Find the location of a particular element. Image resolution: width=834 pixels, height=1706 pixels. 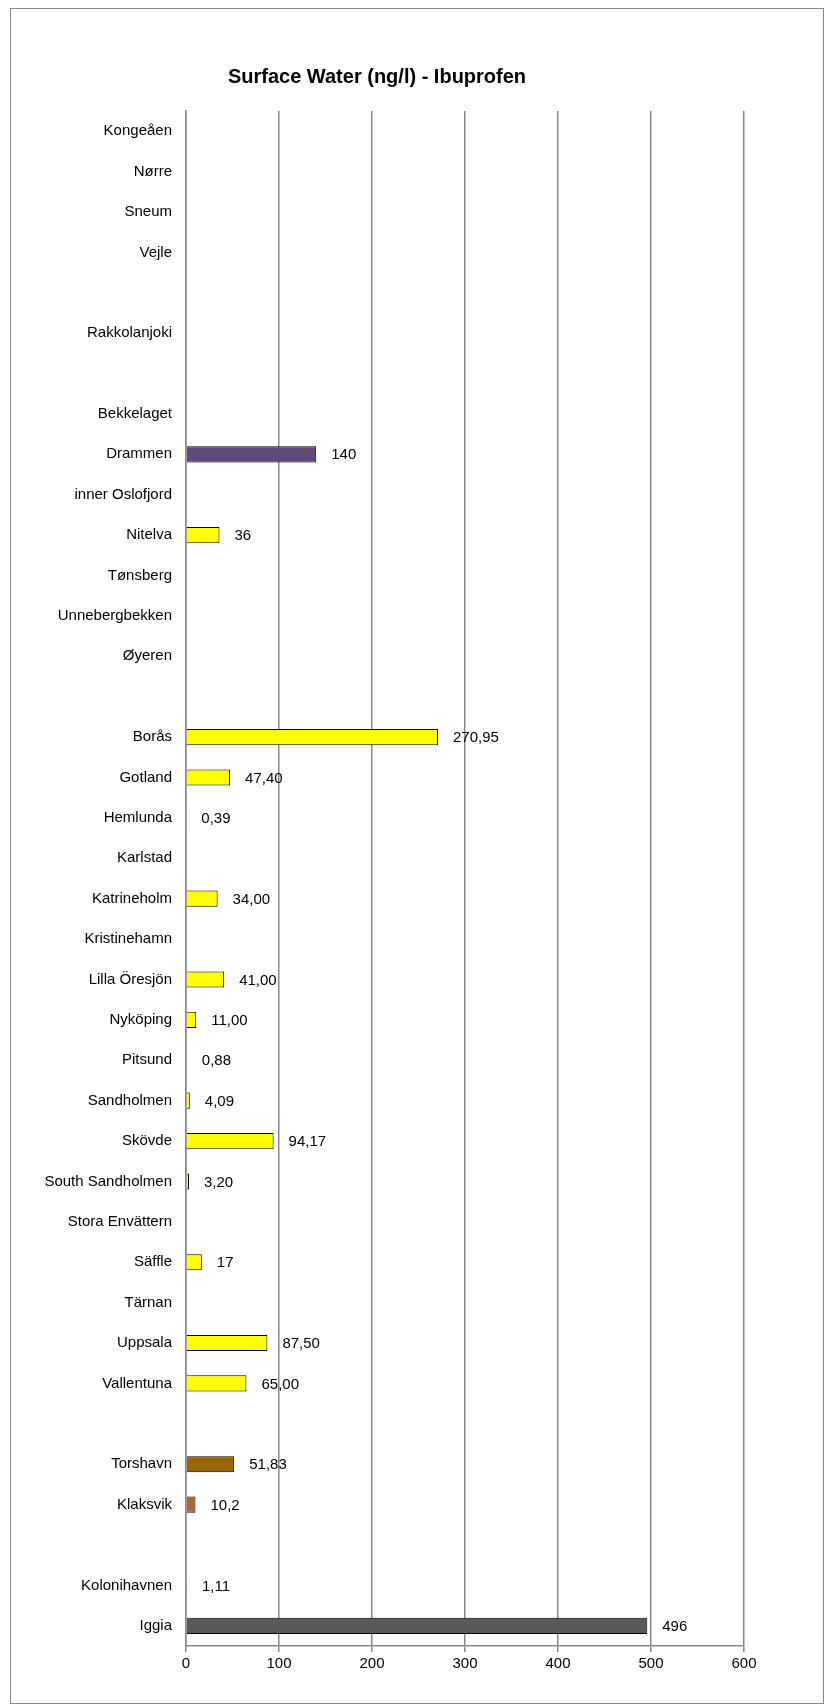

data-label: 0,88 is located at coordinates (216, 1060).